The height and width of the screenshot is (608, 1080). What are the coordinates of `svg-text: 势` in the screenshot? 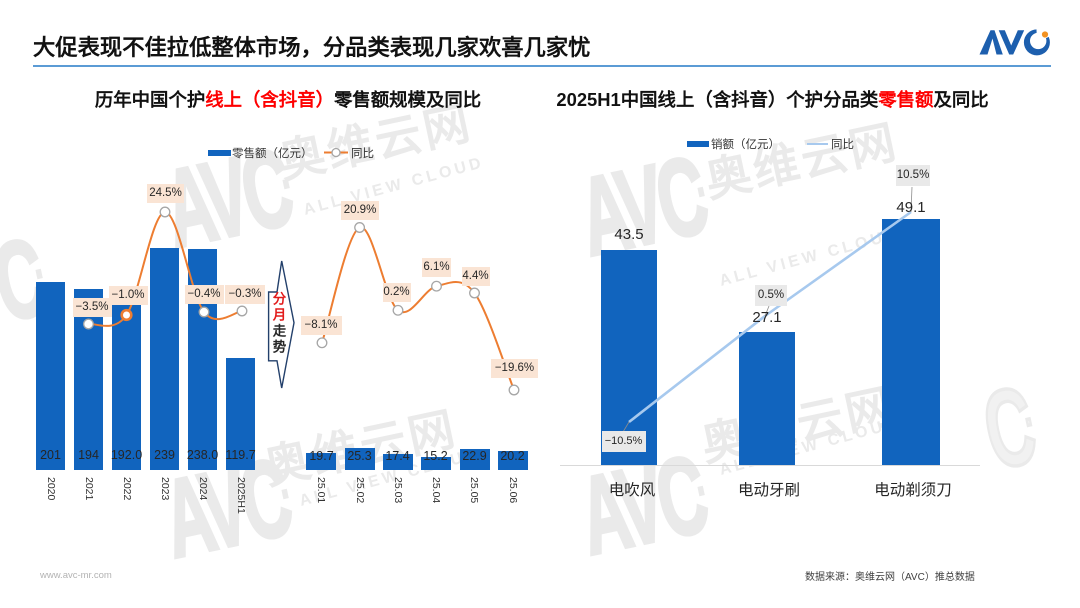 It's located at (280, 347).